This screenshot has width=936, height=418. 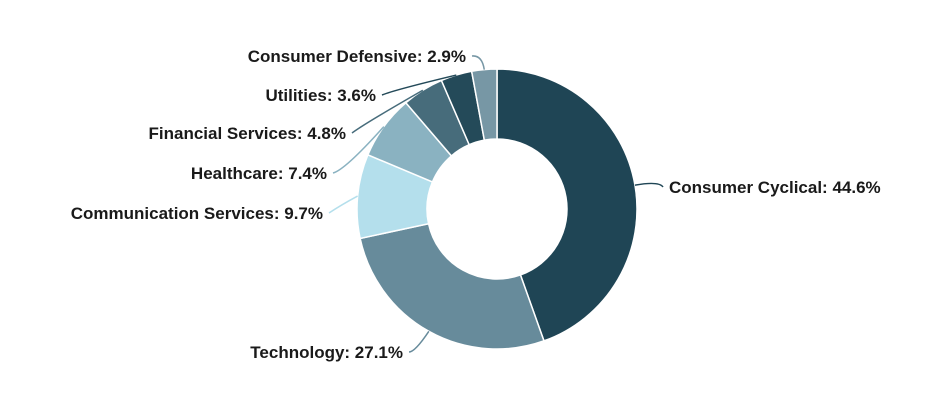 What do you see at coordinates (326, 352) in the screenshot?
I see `label-technology: Technology: 27.1%` at bounding box center [326, 352].